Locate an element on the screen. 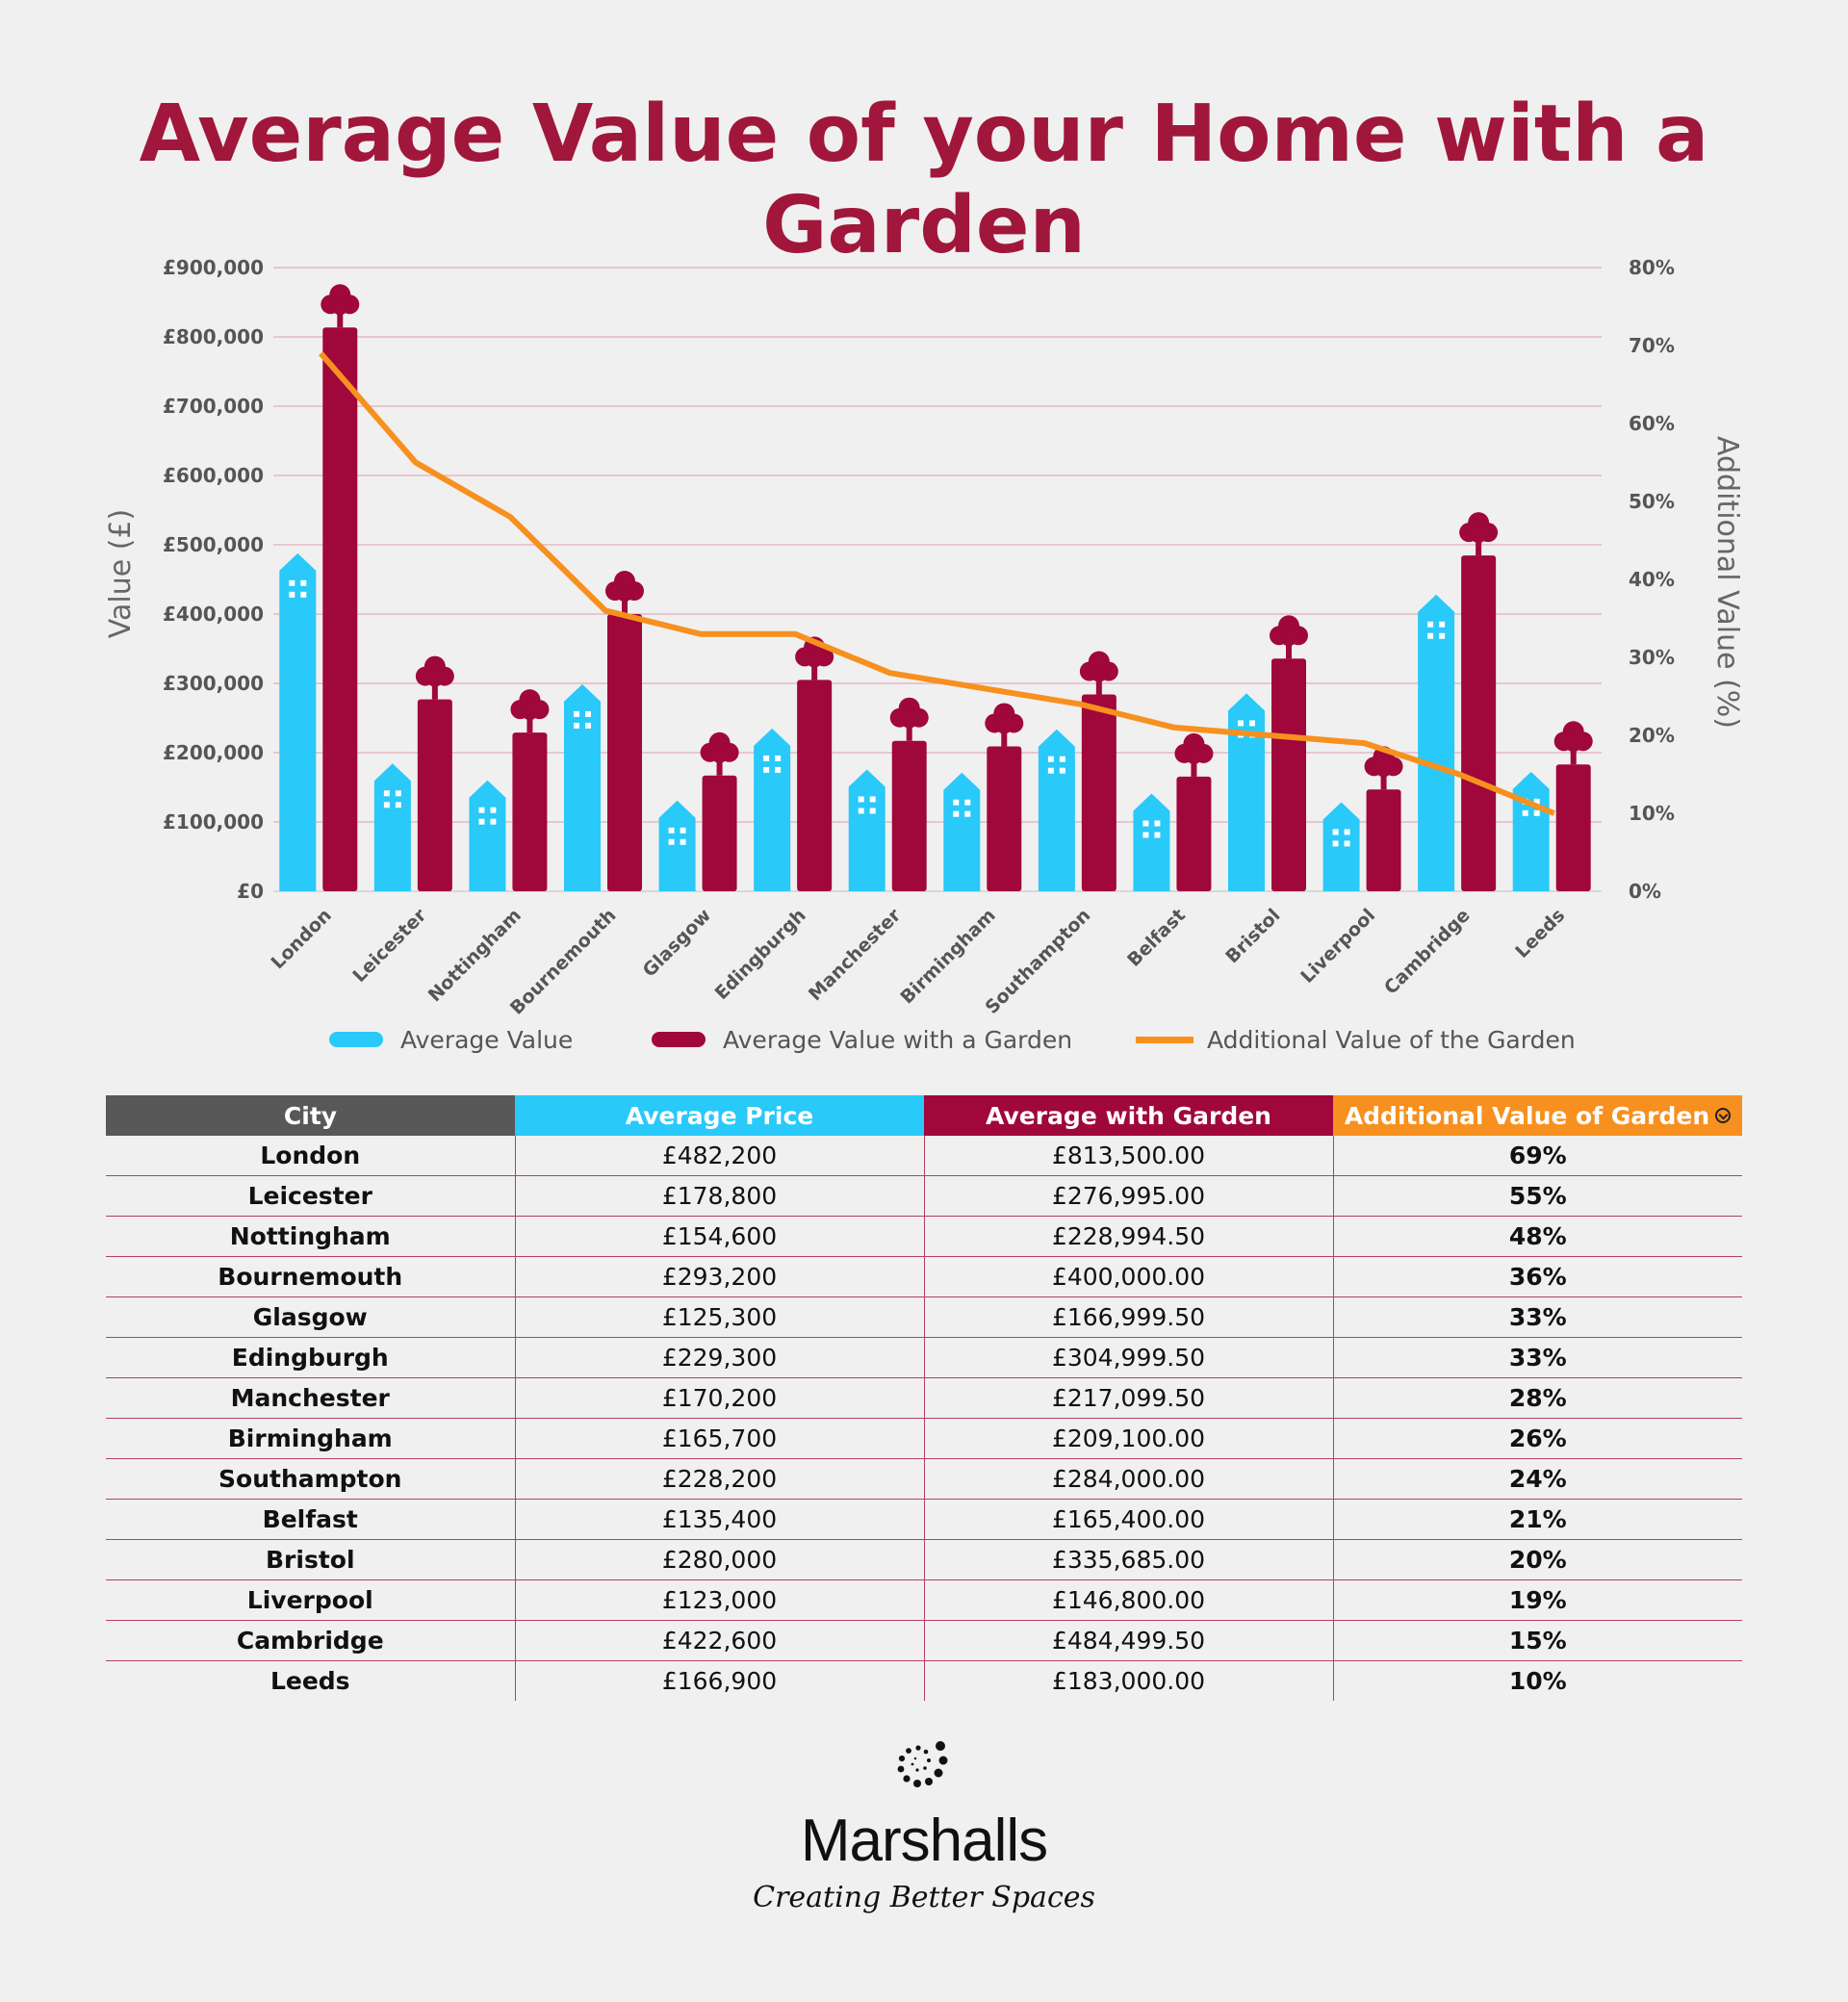 This screenshot has width=1848, height=2002. table-row: Manchester £170,200 £217,099.50 28% is located at coordinates (924, 1398).